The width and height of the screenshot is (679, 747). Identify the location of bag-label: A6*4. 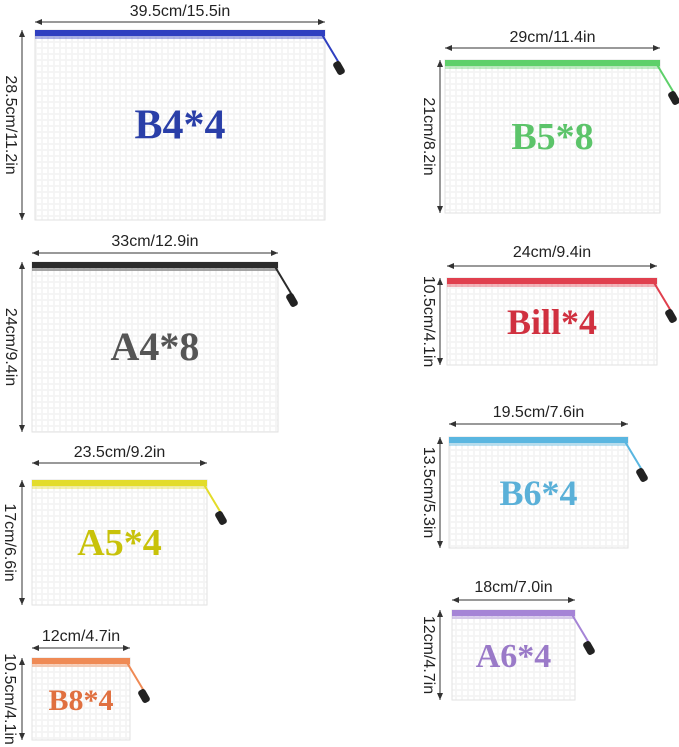
(514, 656).